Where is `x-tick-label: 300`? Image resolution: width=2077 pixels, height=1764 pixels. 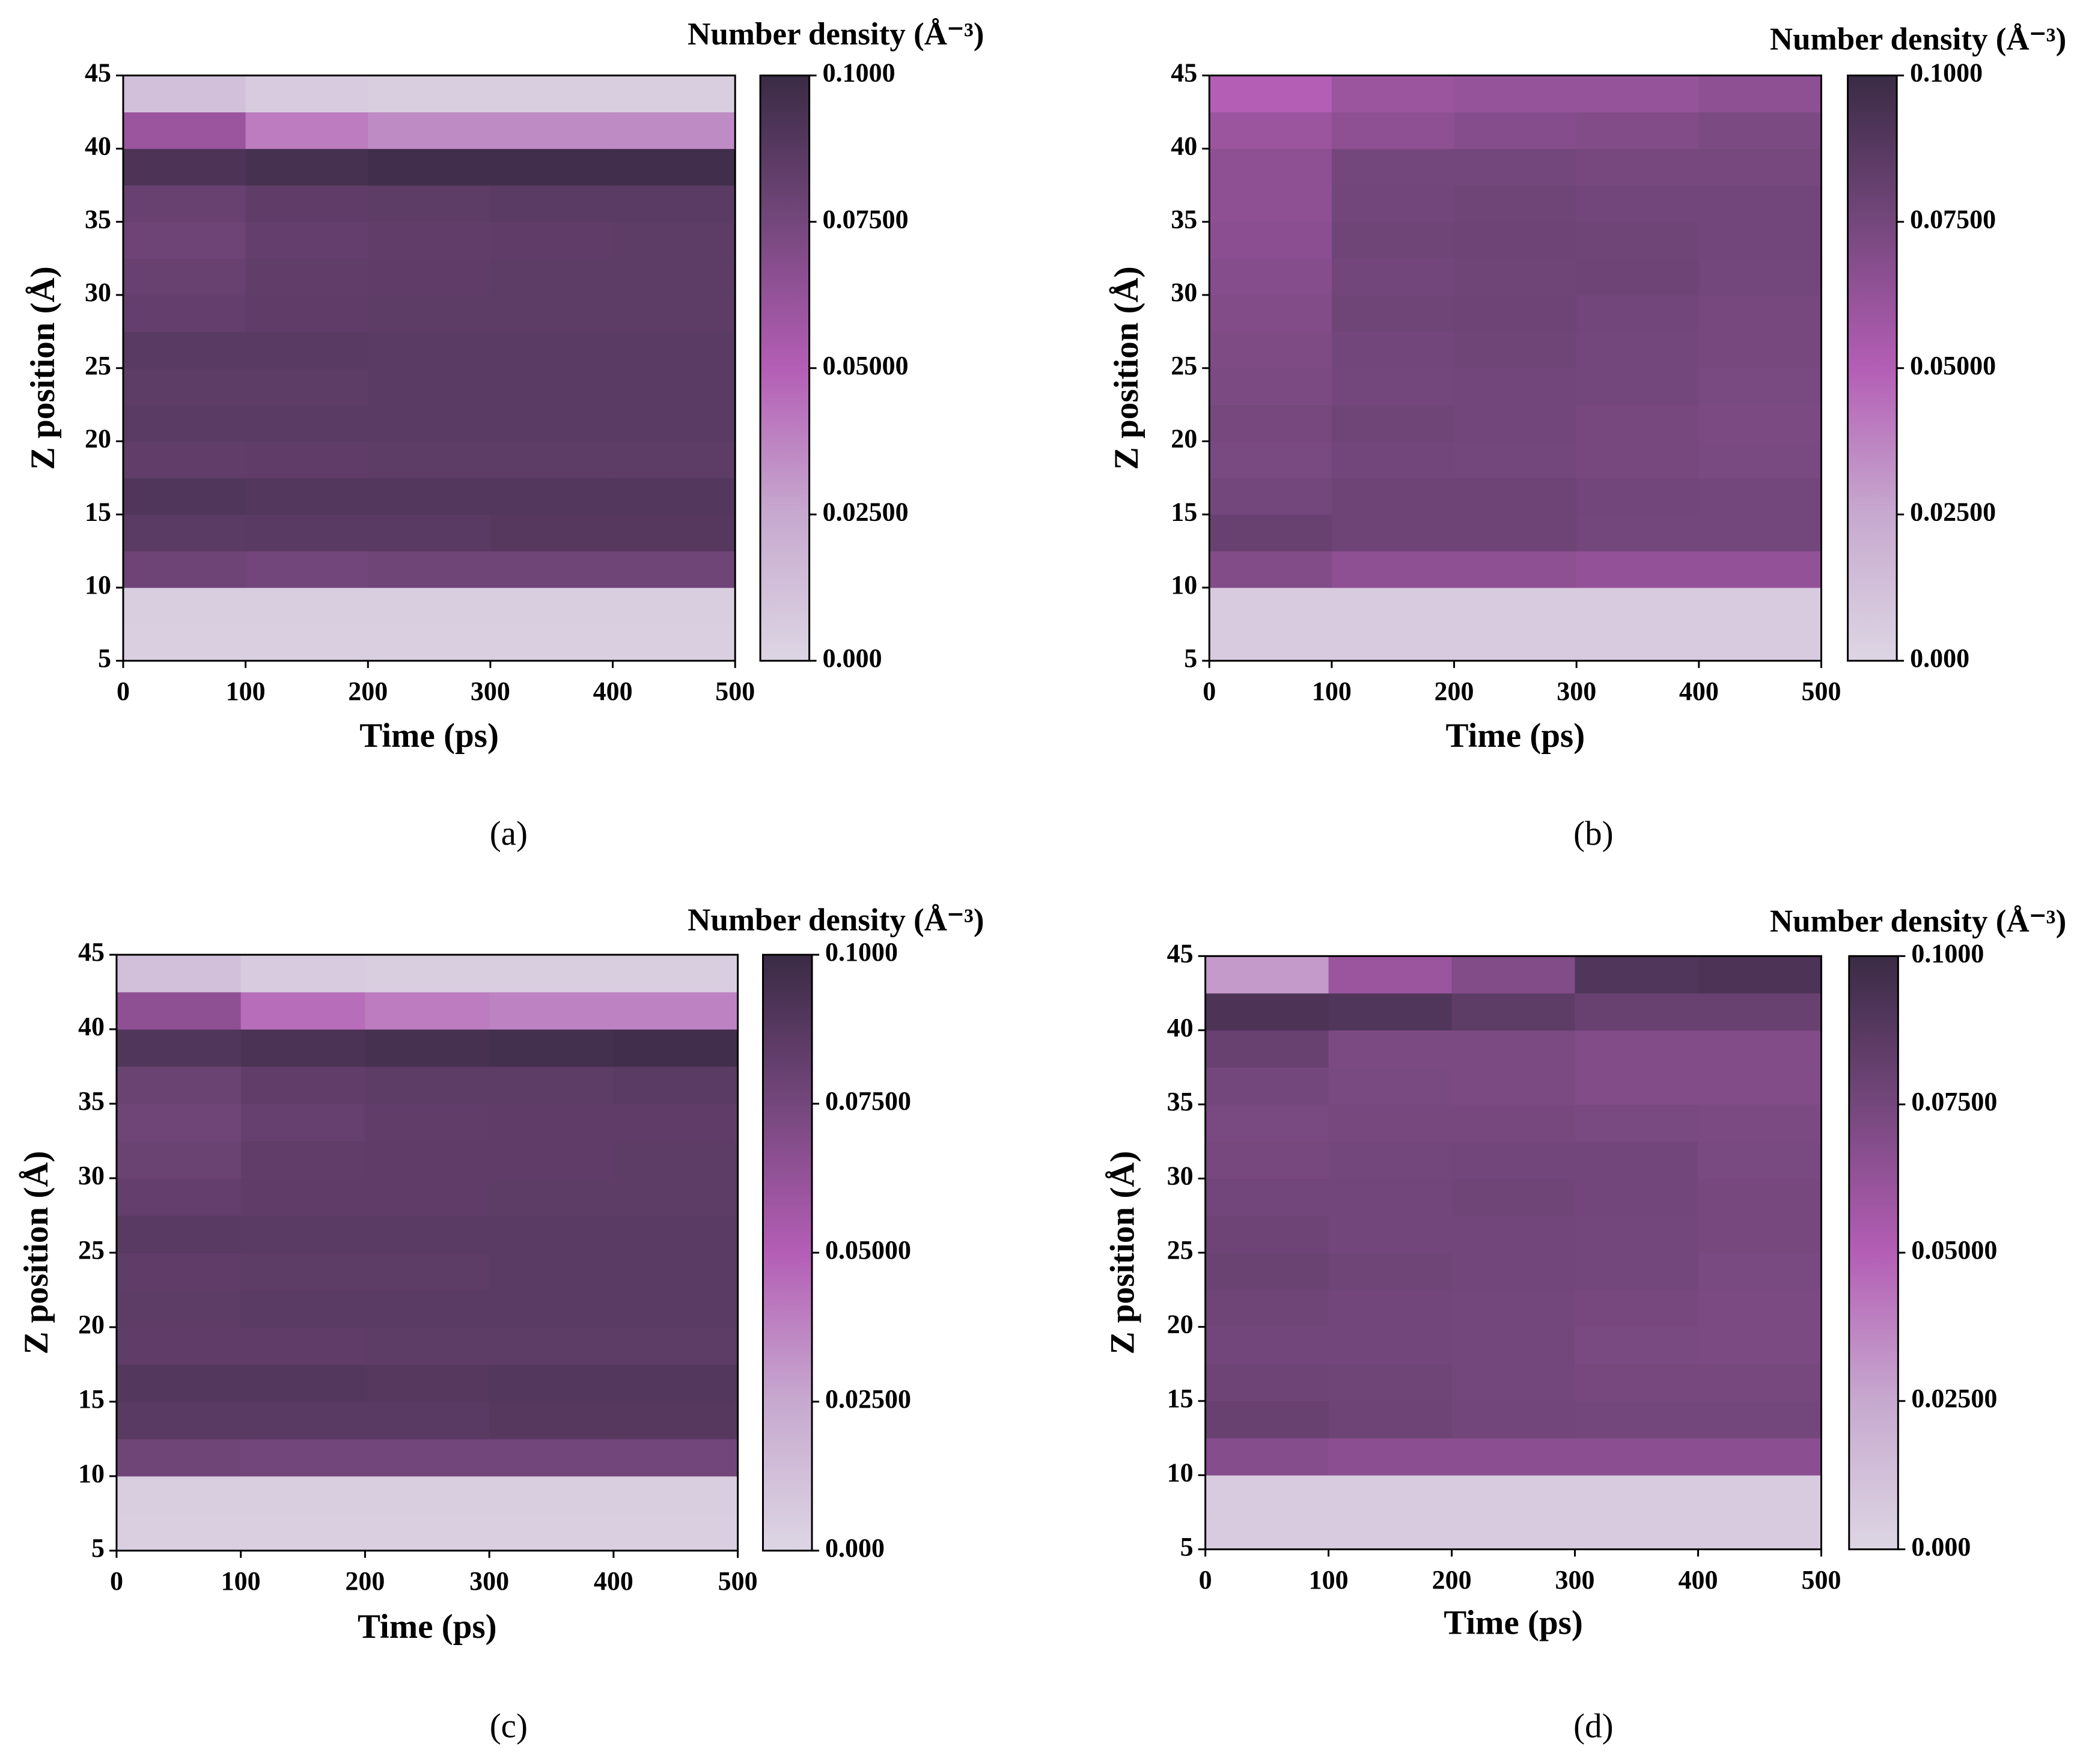
x-tick-label: 300 is located at coordinates (1575, 1580).